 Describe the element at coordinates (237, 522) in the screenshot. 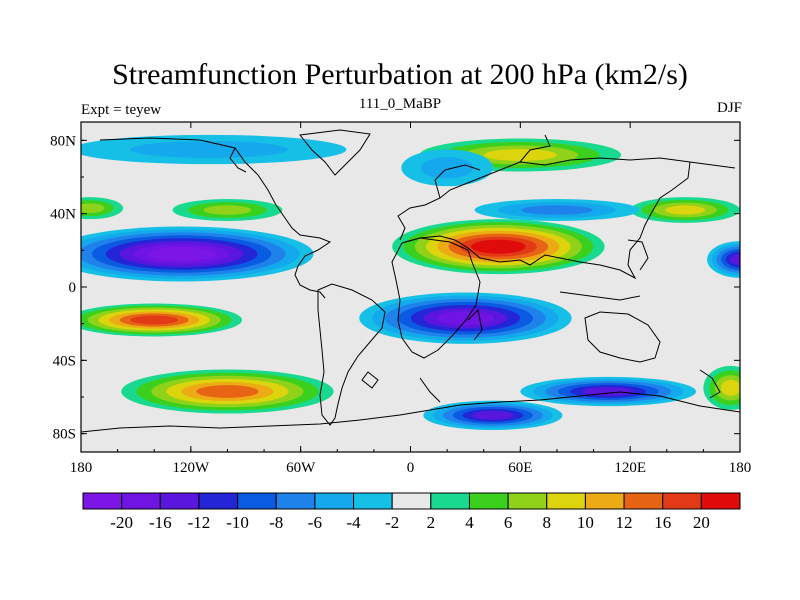

I see `colorbar-label: -10` at that location.